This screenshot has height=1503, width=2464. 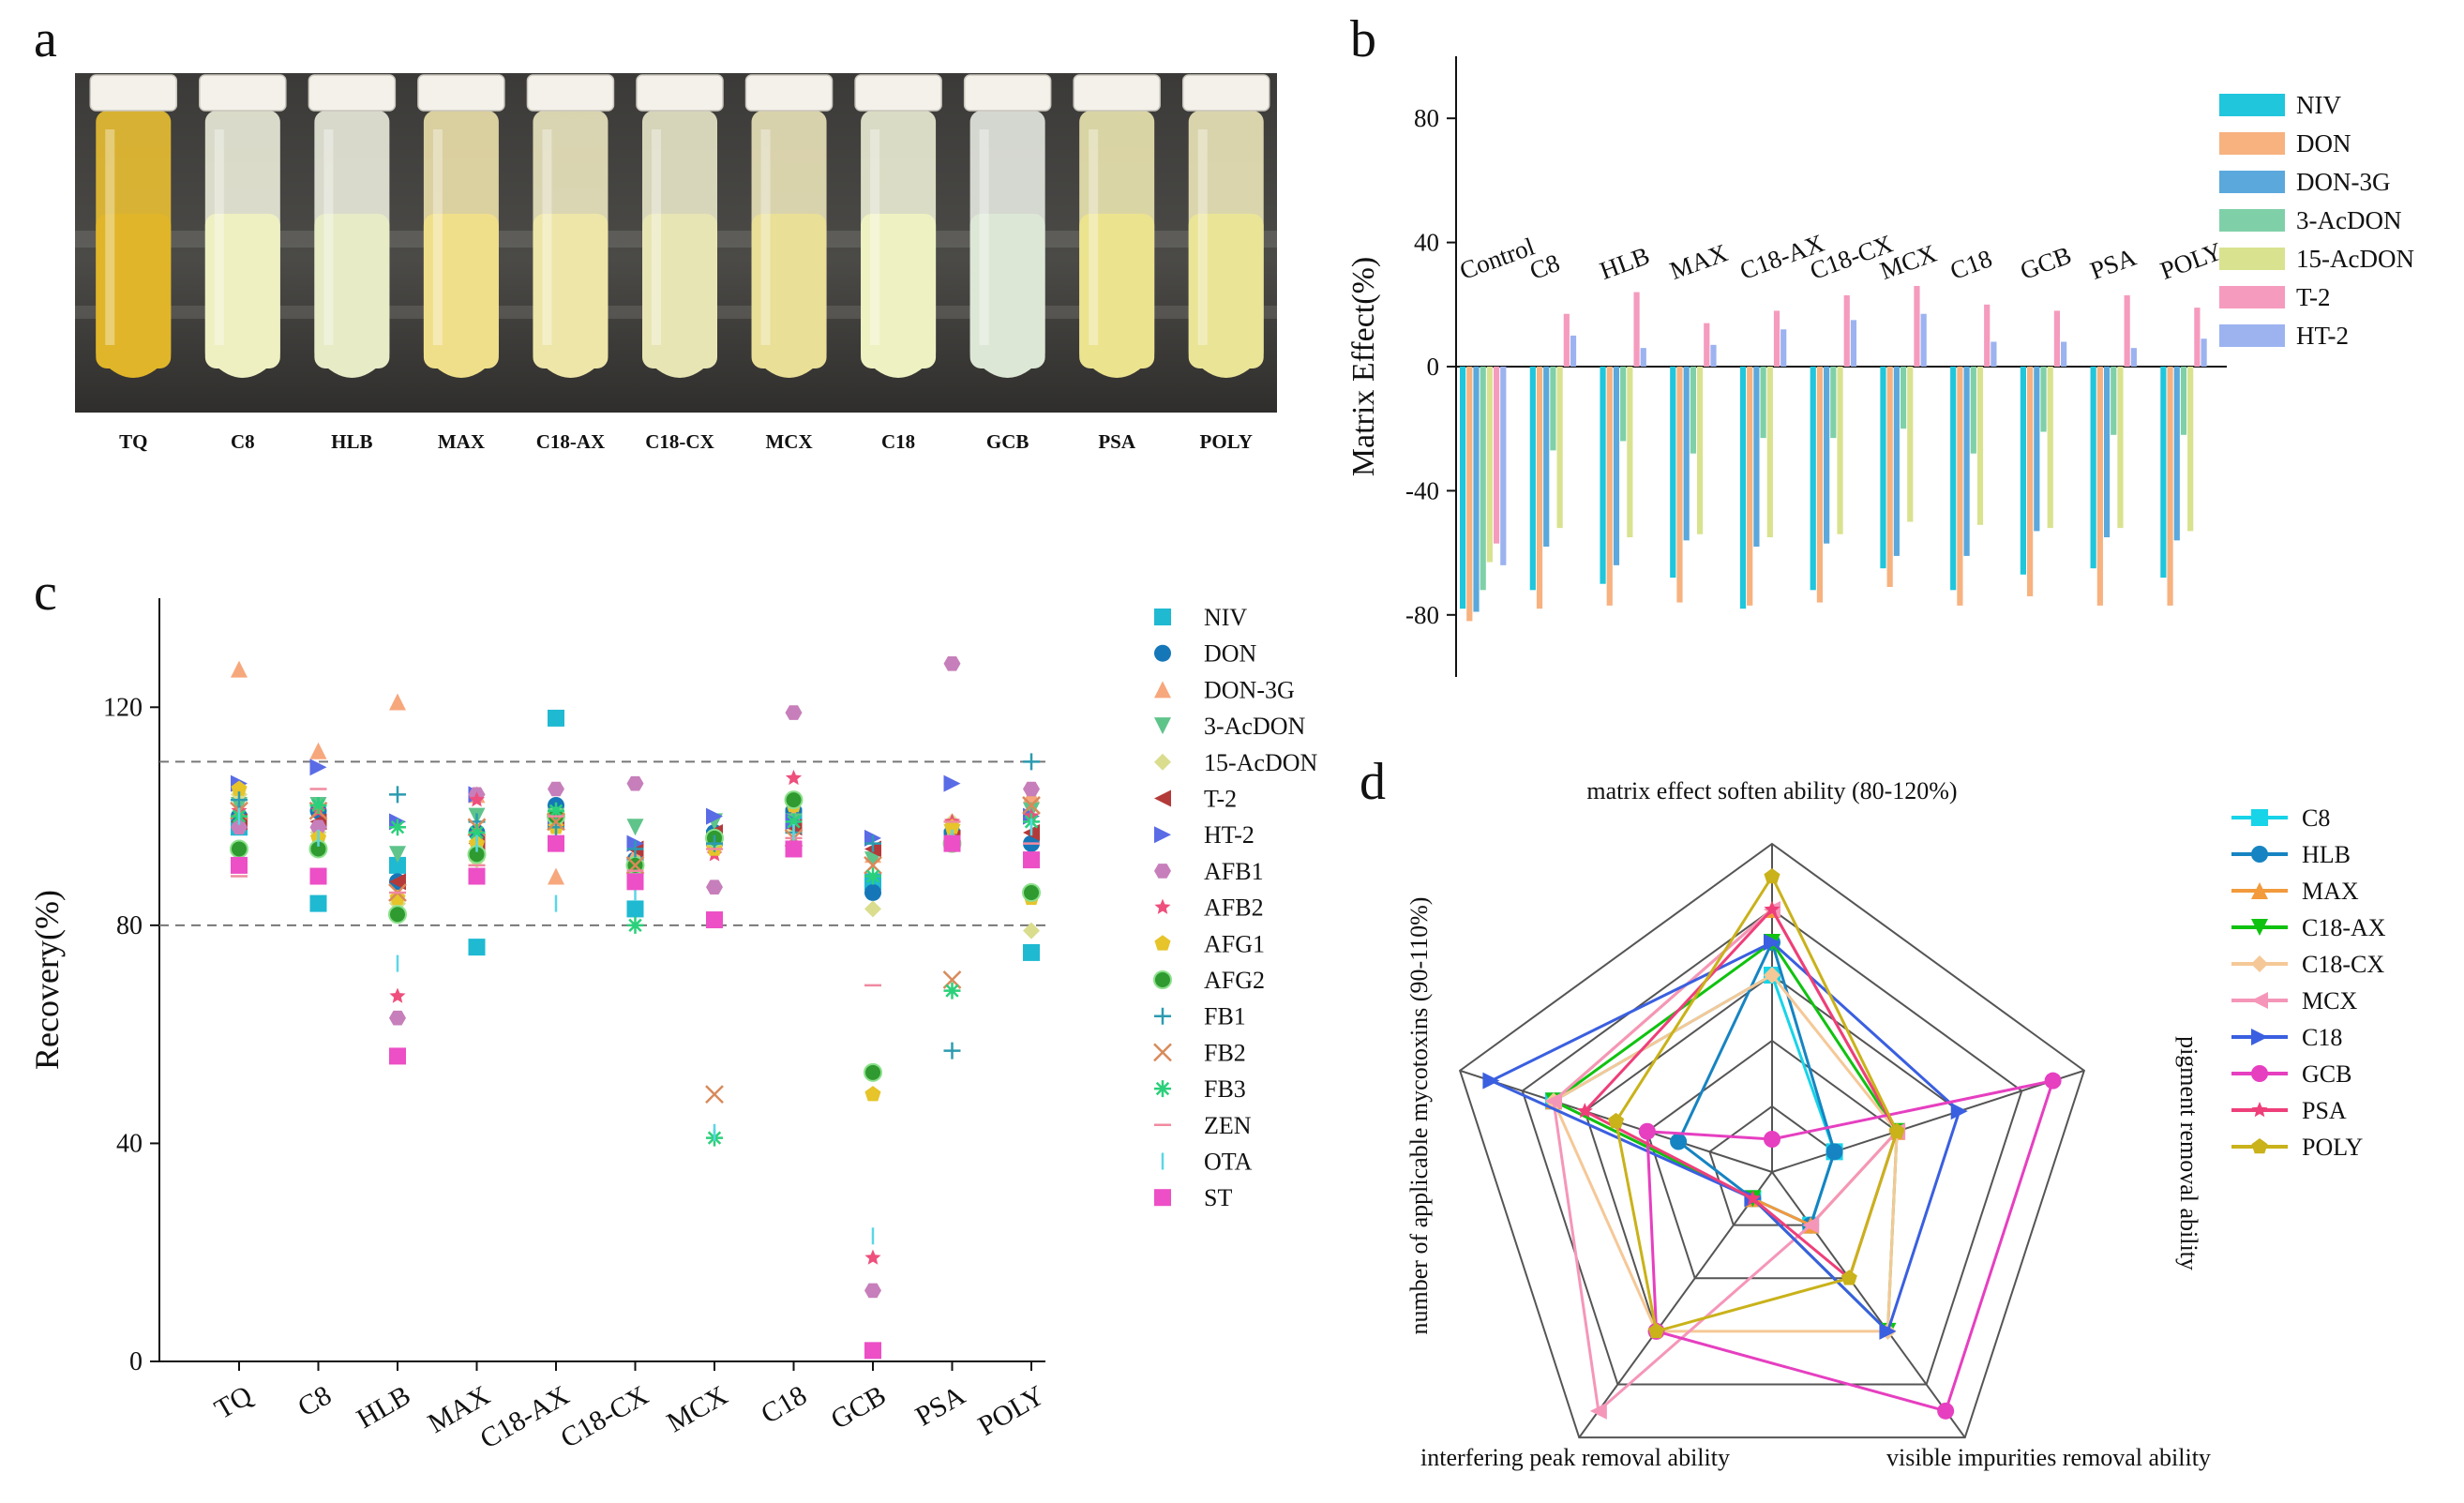 I want to click on bar-don-3g-poly, so click(x=2176, y=454).